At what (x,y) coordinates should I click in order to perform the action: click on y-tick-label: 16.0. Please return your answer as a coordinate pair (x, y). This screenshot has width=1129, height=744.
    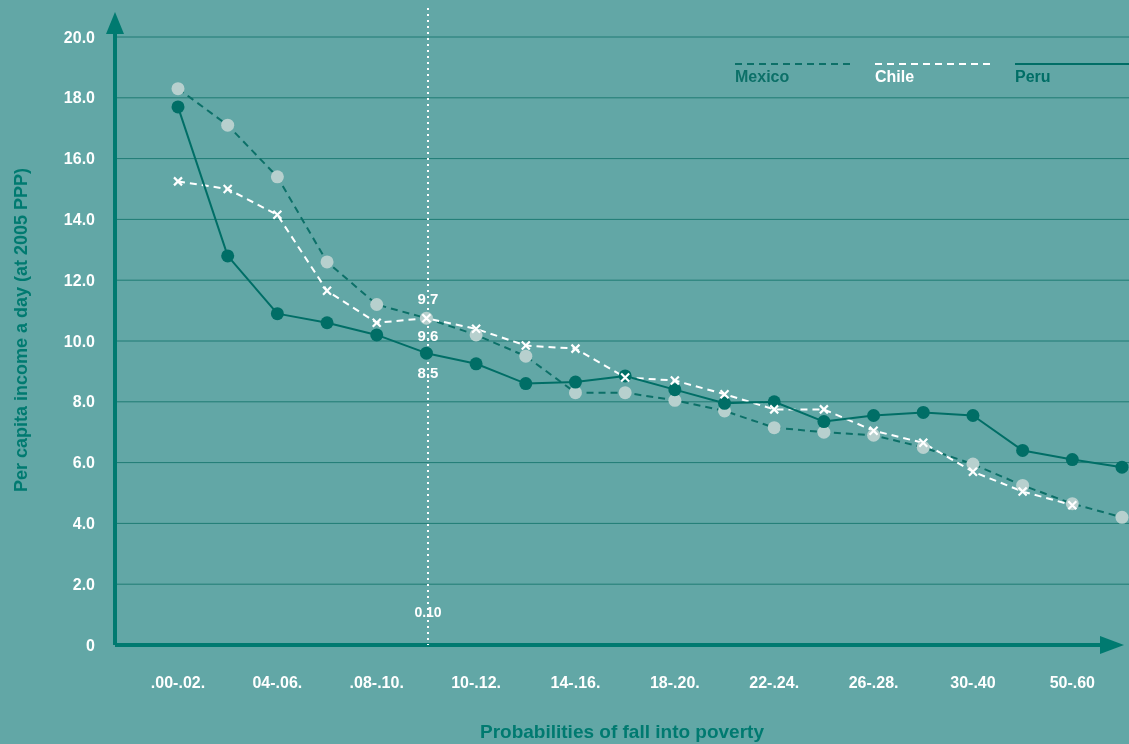
    Looking at the image, I should click on (79, 159).